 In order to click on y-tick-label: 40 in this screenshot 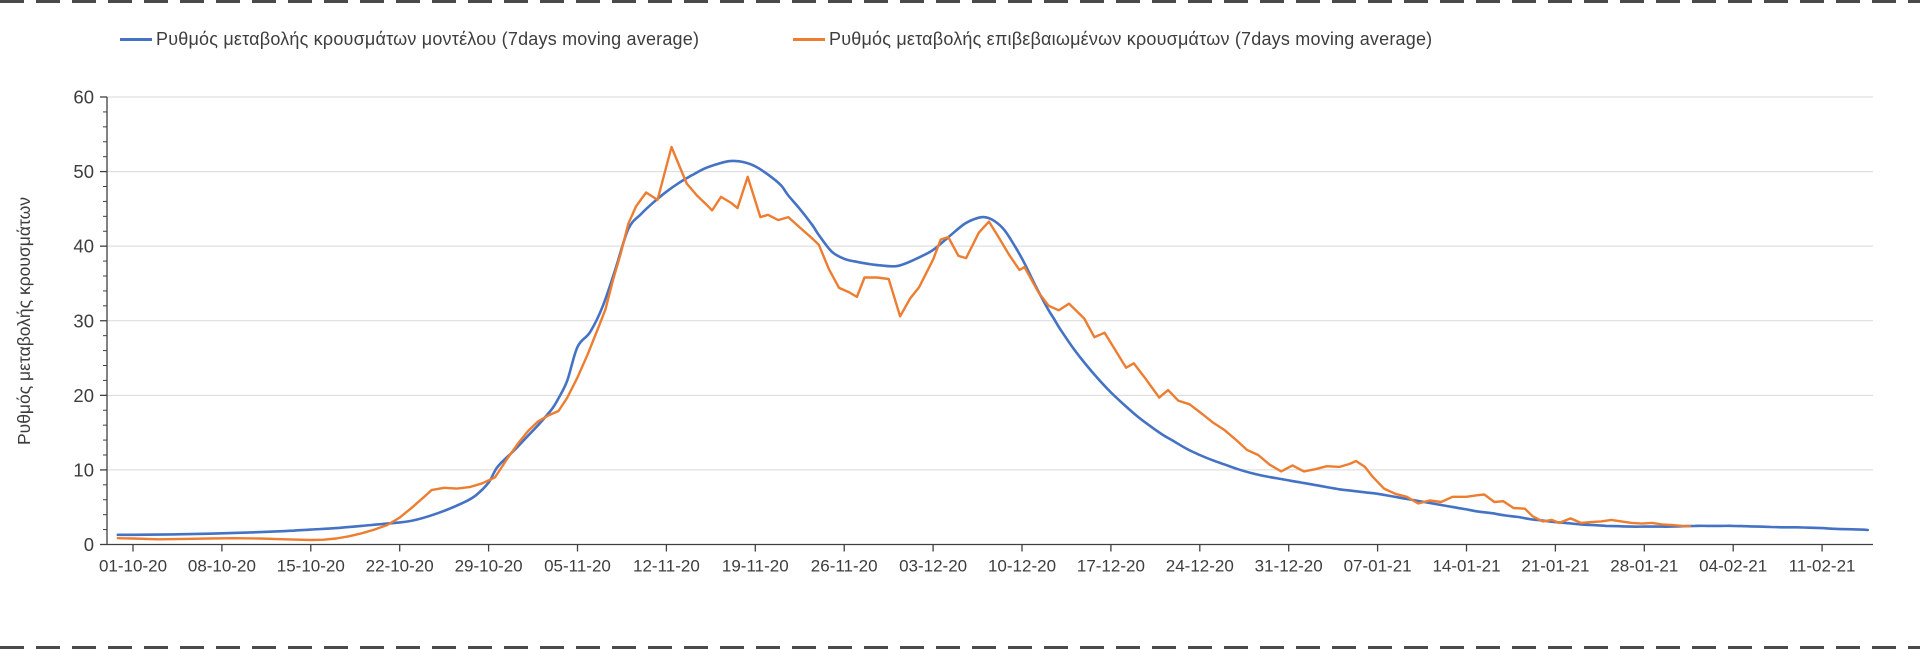, I will do `click(83, 246)`.